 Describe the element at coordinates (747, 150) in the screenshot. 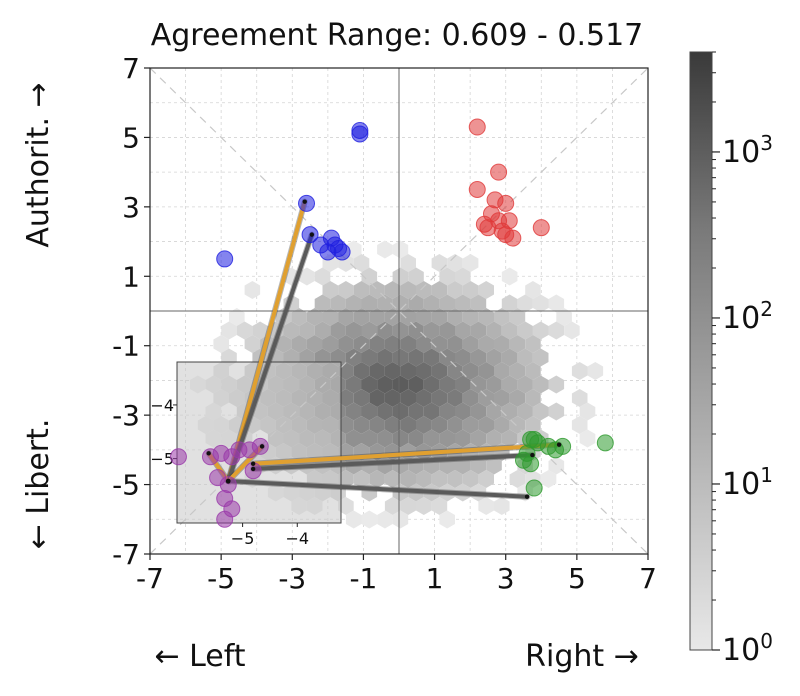

I see `colorbar-tick-label: 10³` at that location.